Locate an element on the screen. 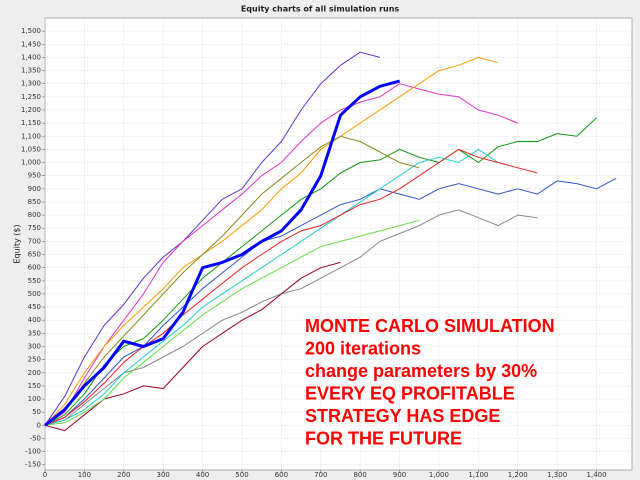 This screenshot has width=640, height=480. annotation: EVERY EQ PROFITABLE is located at coordinates (410, 393).